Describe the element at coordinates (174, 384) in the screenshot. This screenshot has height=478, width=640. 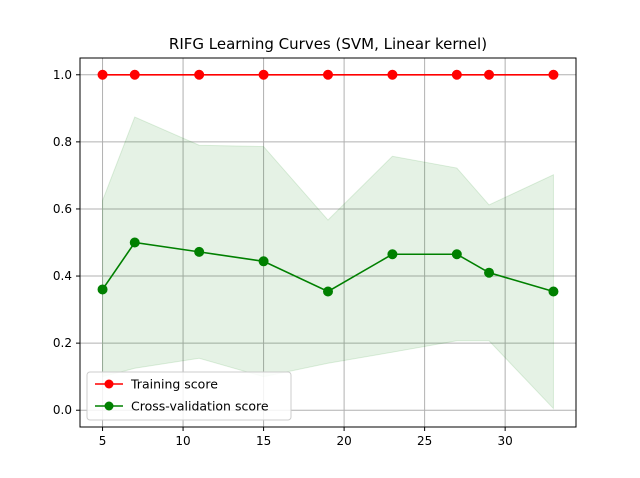
I see `legend-label: Training score` at that location.